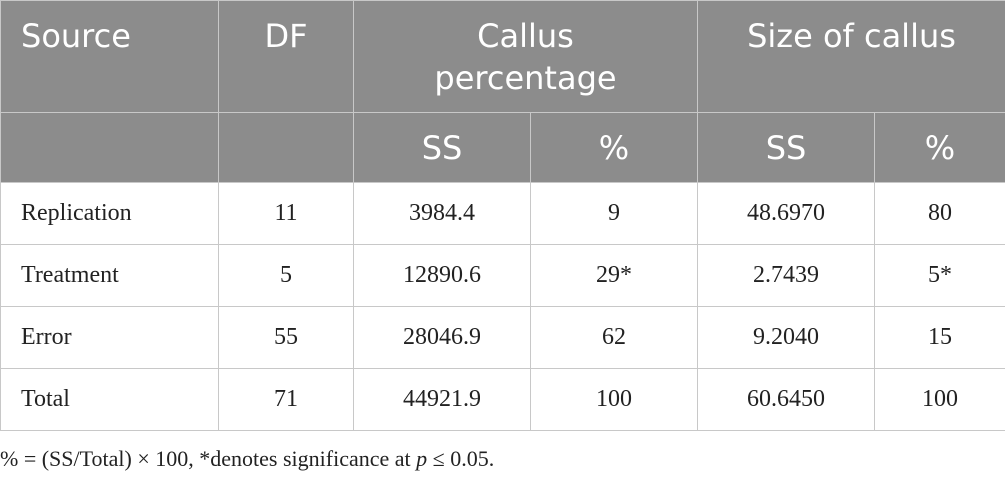  What do you see at coordinates (614, 337) in the screenshot?
I see `cell: 62` at bounding box center [614, 337].